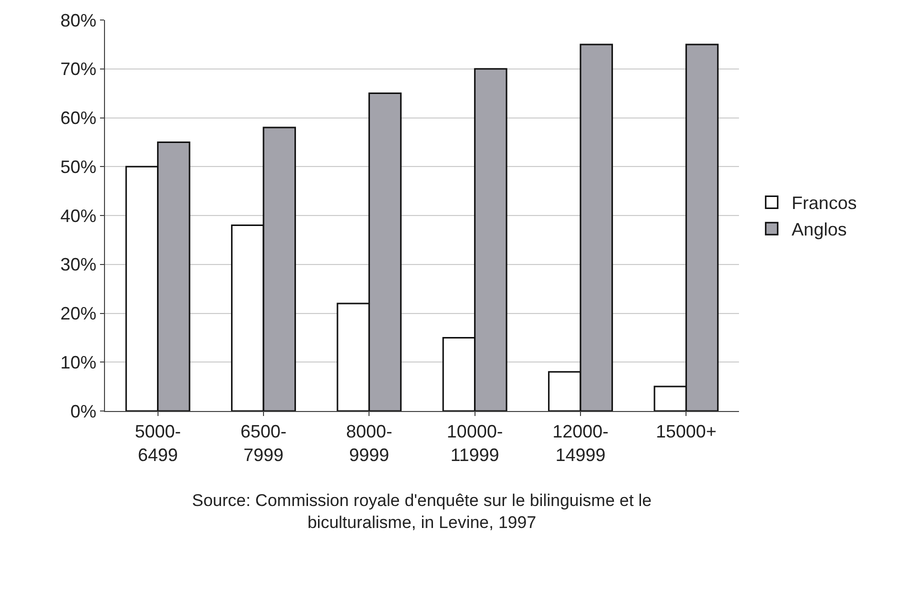 The height and width of the screenshot is (611, 914). What do you see at coordinates (78, 264) in the screenshot?
I see `y-tick-label: 30%` at bounding box center [78, 264].